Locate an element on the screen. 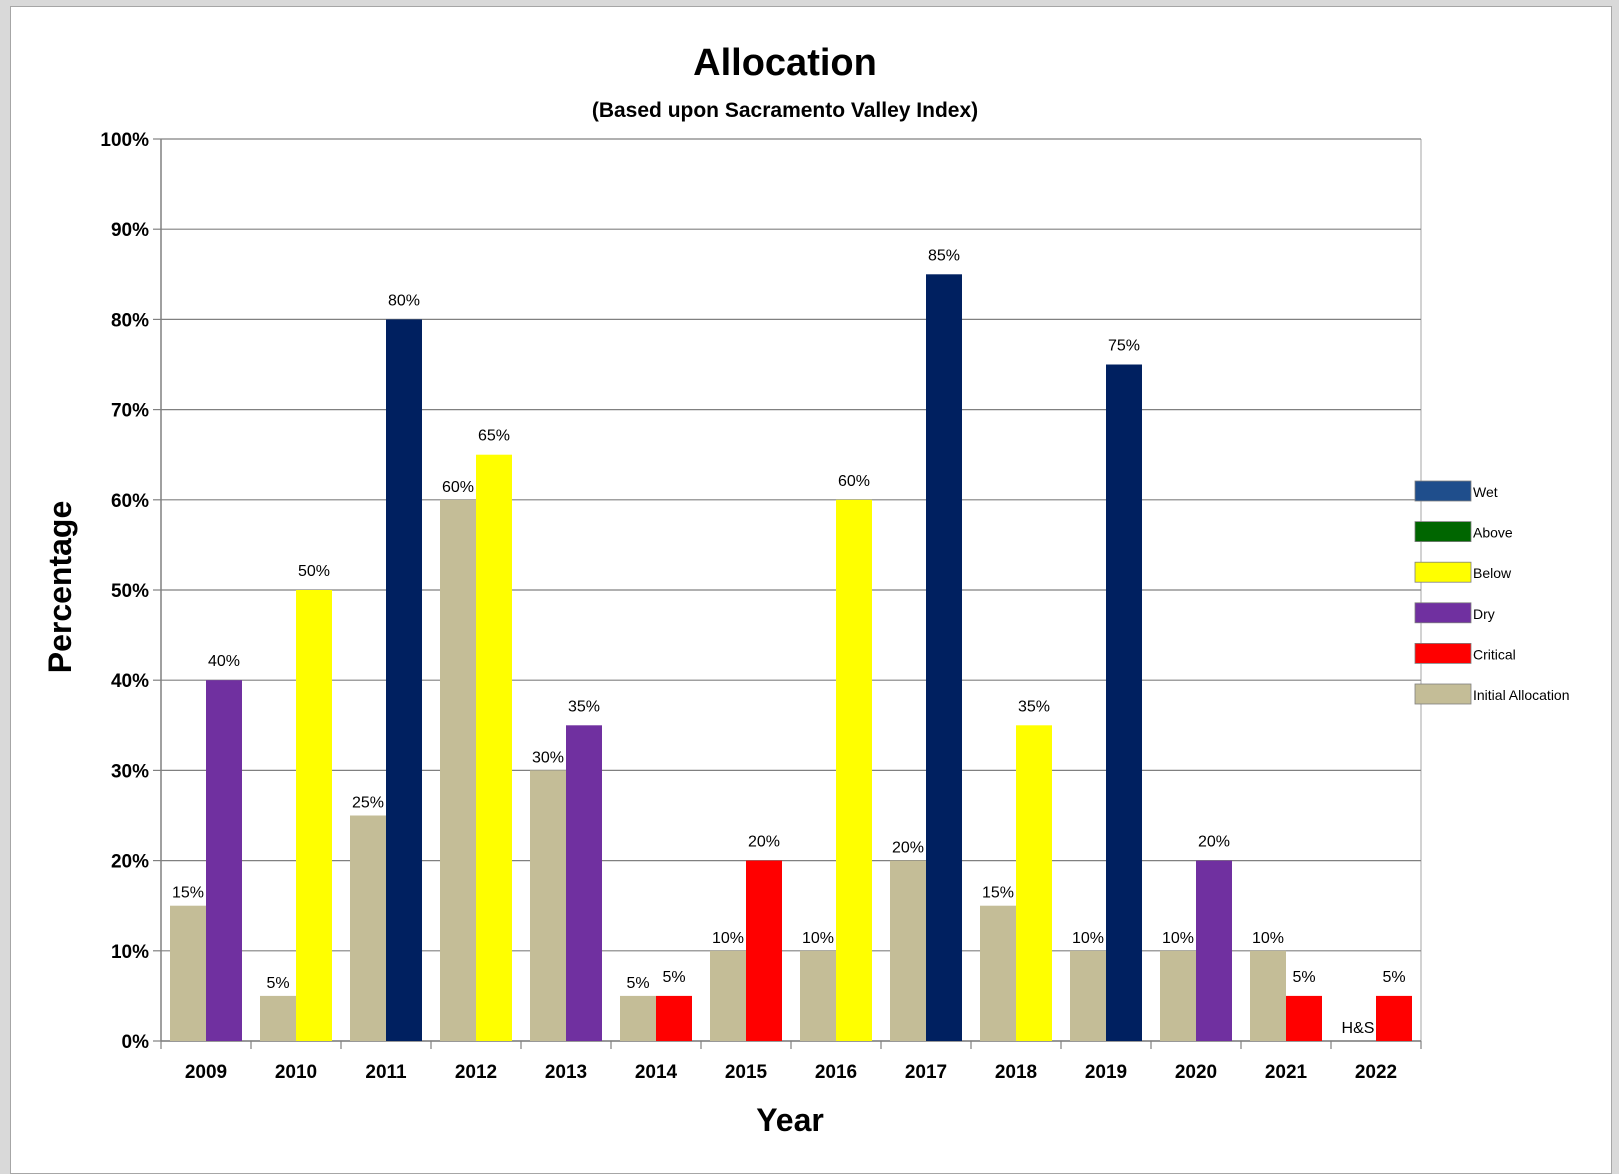 This screenshot has height=1174, width=1619. y-tick-label: 40% is located at coordinates (130, 681).